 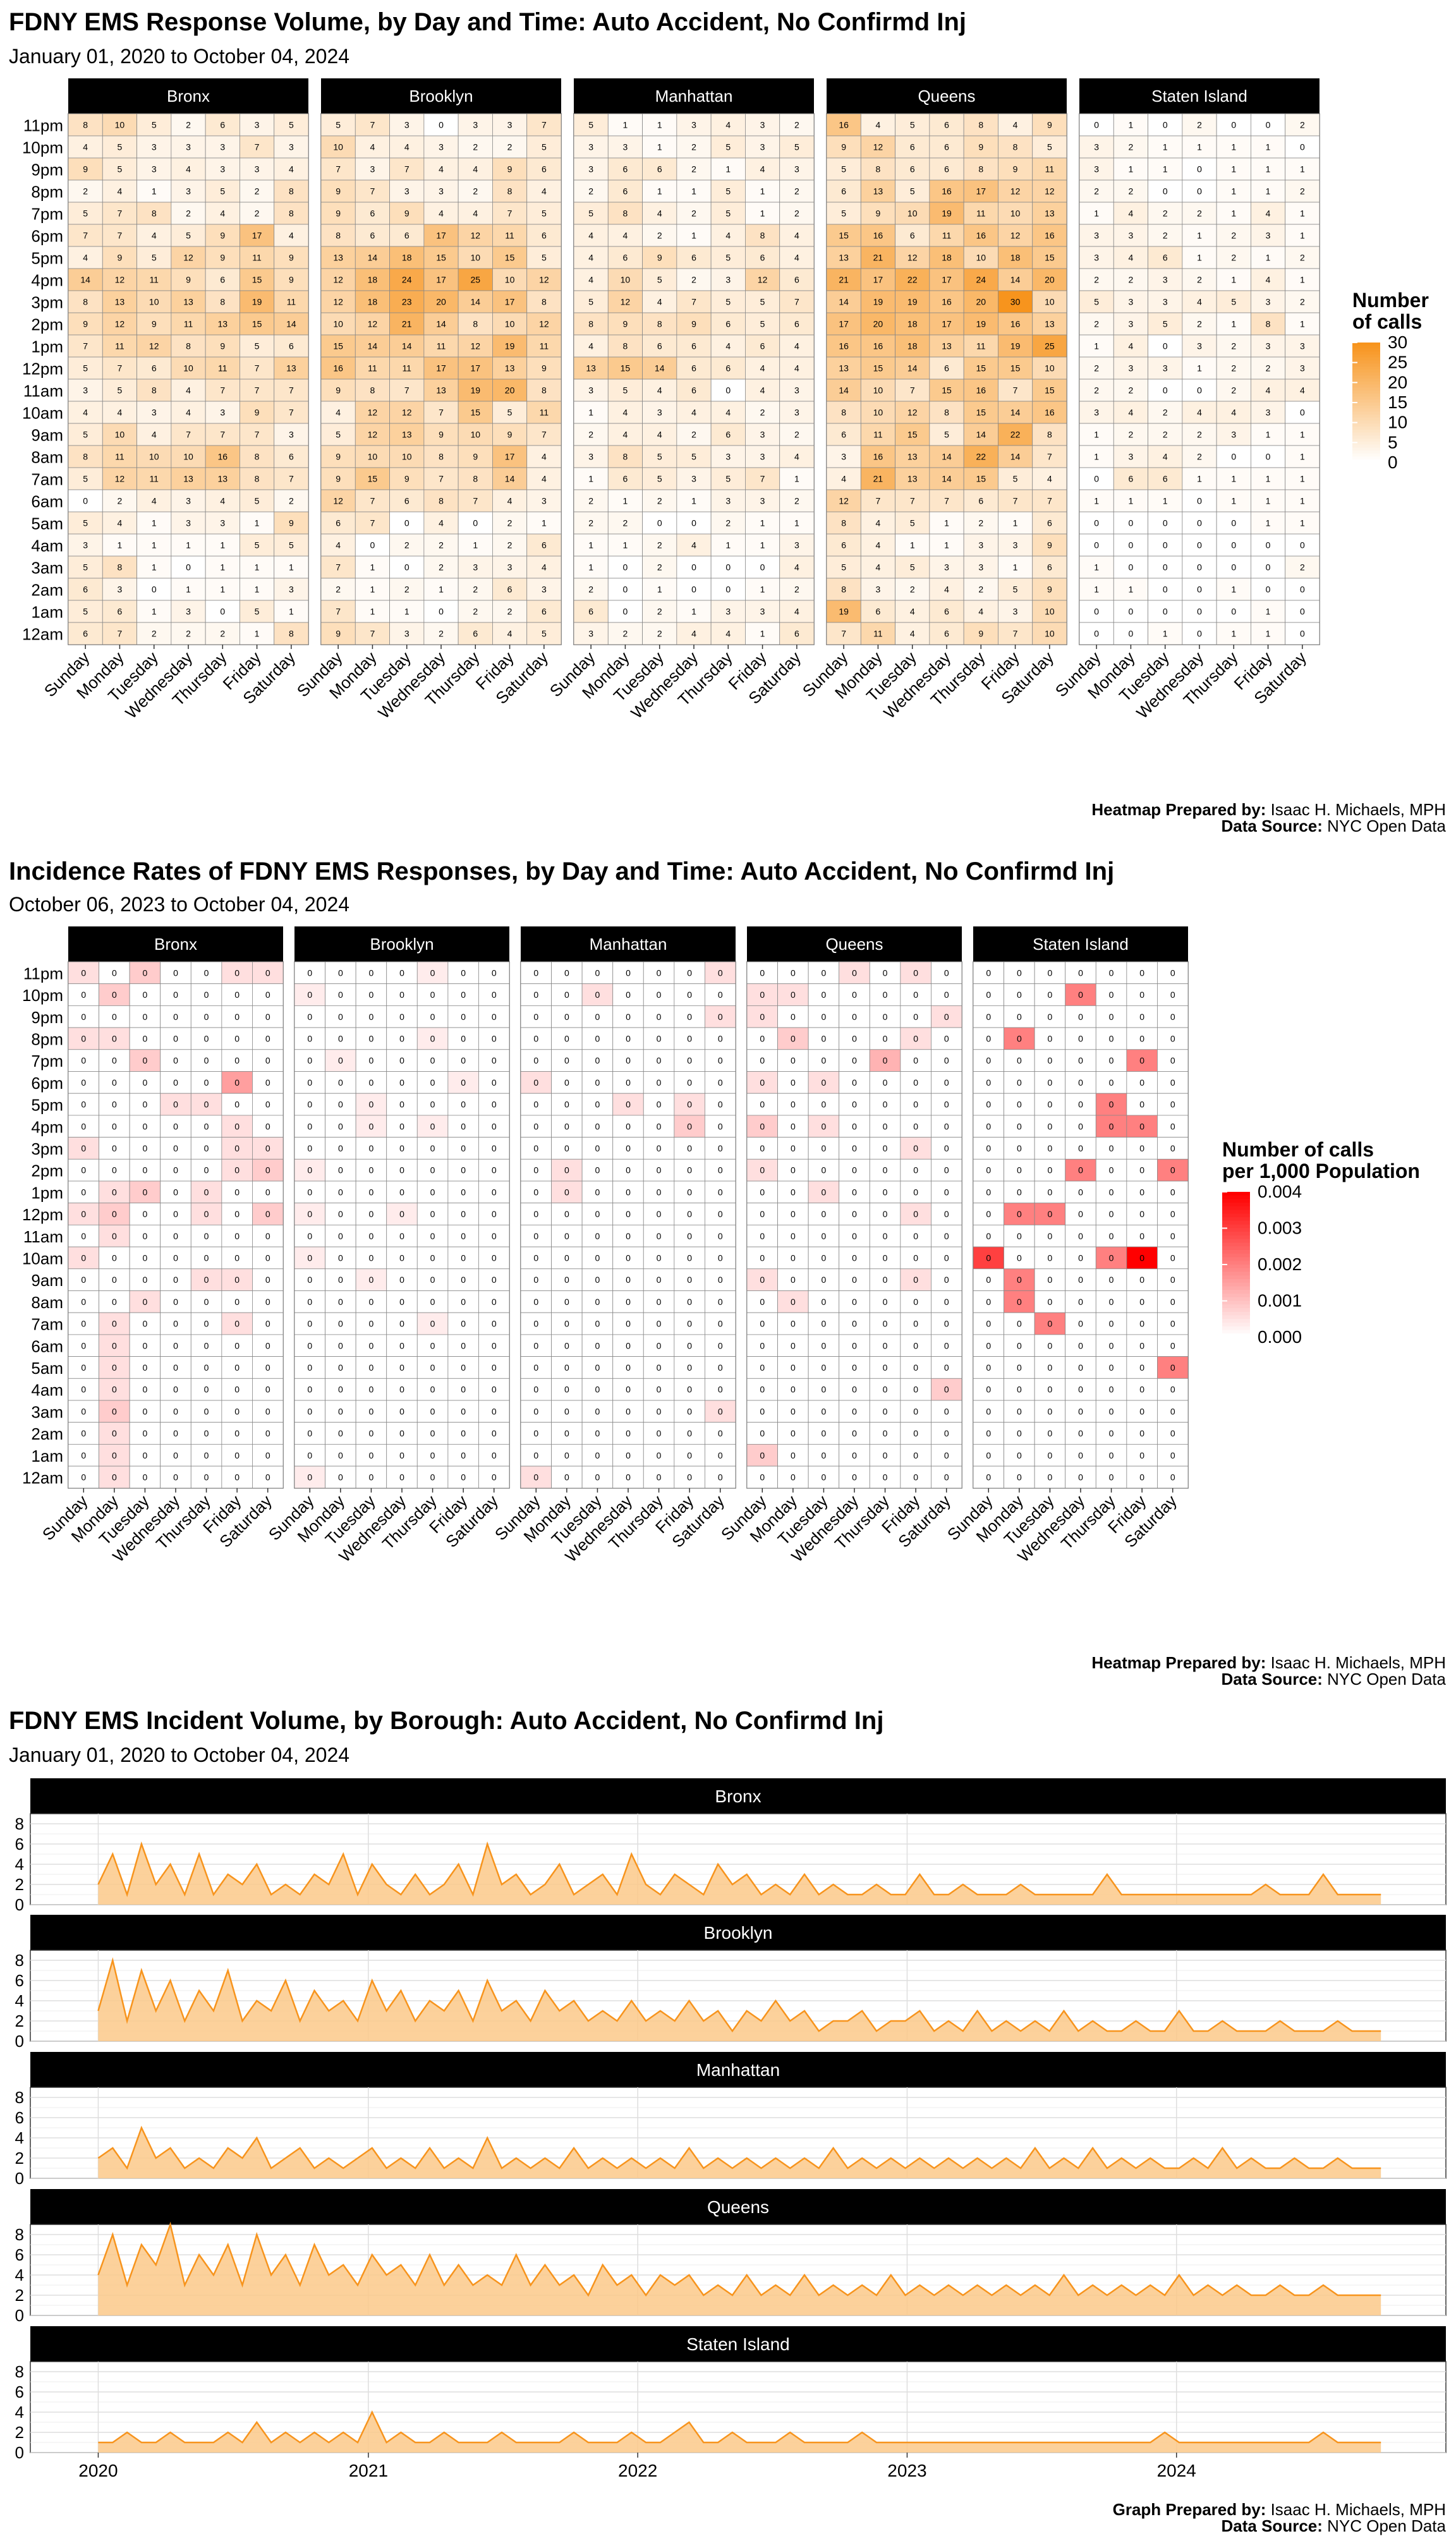 What do you see at coordinates (441, 324) in the screenshot?
I see `cell-value-label: 14` at bounding box center [441, 324].